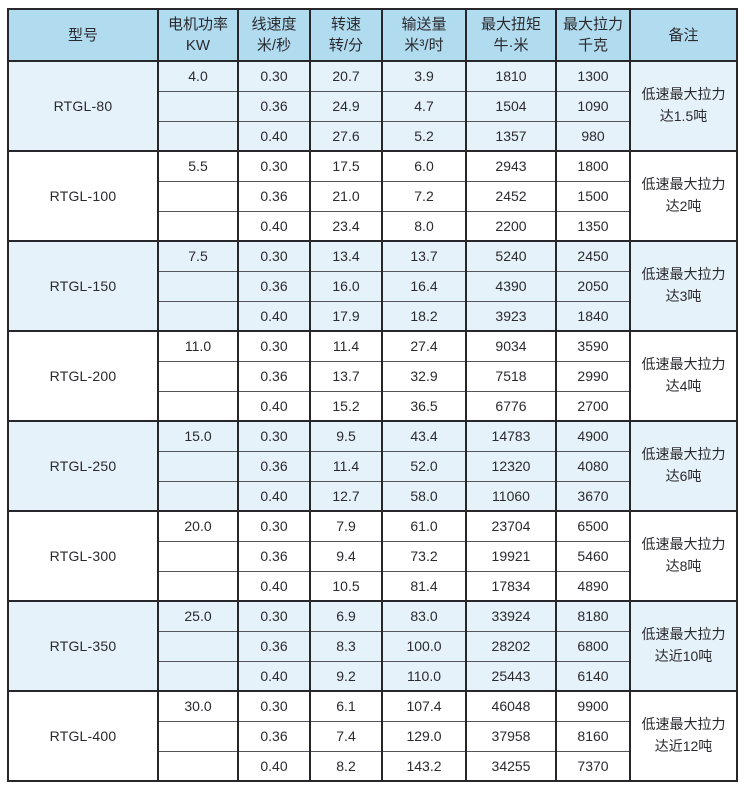 The height and width of the screenshot is (793, 744). Describe the element at coordinates (83, 106) in the screenshot. I see `model-name: RTGL-80` at that location.